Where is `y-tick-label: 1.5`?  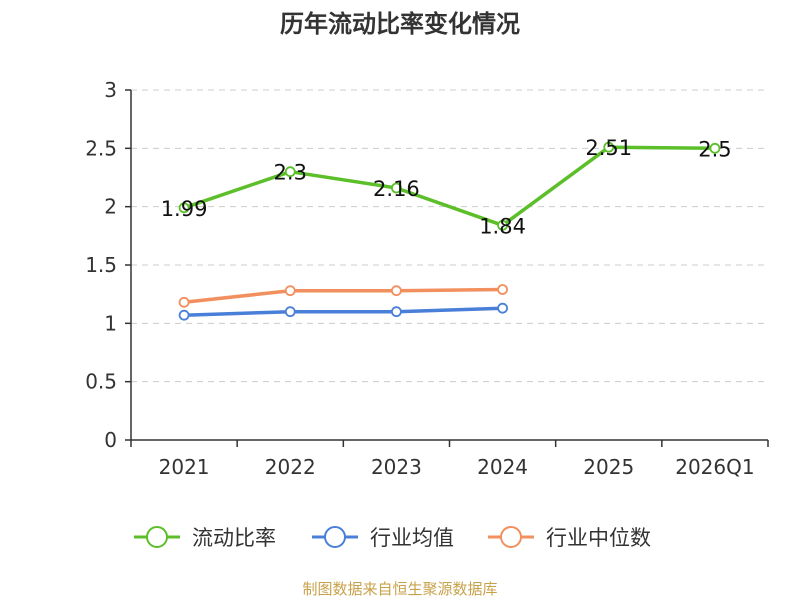
y-tick-label: 1.5 is located at coordinates (101, 265).